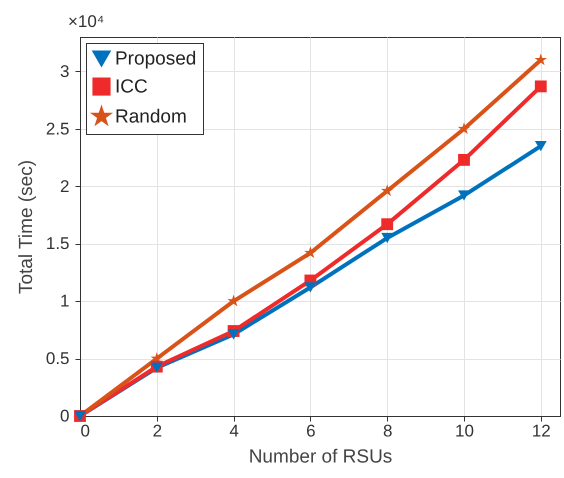  What do you see at coordinates (58, 128) in the screenshot?
I see `y-tick-label: 2.5` at bounding box center [58, 128].